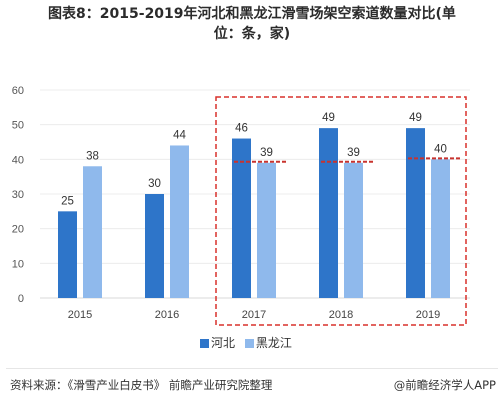  Describe the element at coordinates (223, 343) in the screenshot. I see `legend-label-hebei: 河北` at that location.